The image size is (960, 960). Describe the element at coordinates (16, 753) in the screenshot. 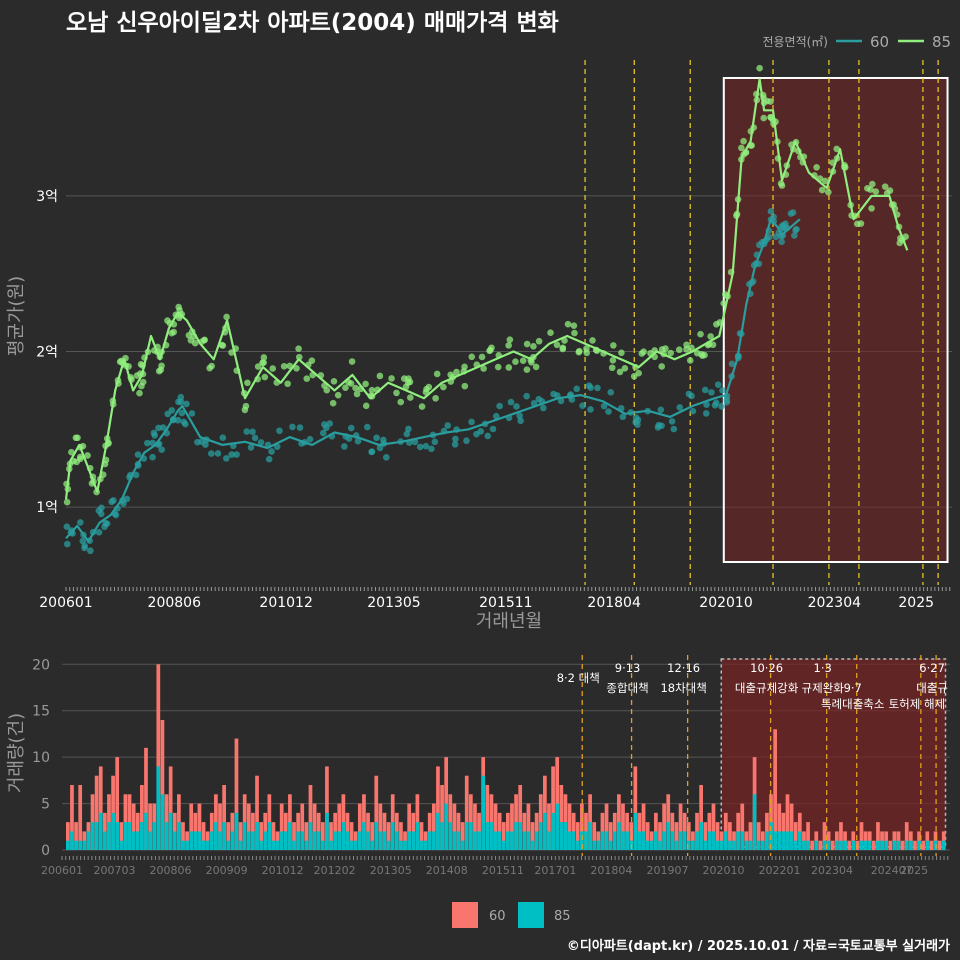

I see `volume-y-axis-title: 거래량(건)` at that location.